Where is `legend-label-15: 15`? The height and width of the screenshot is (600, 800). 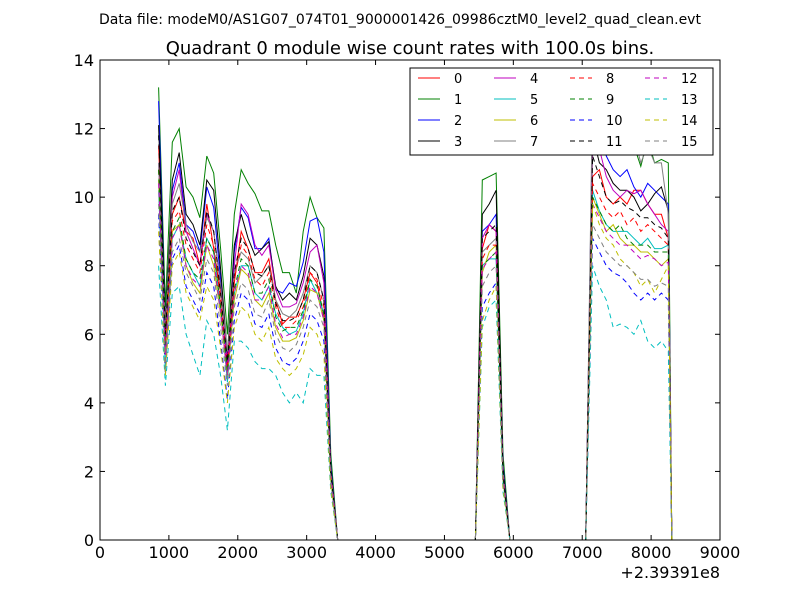
legend-label-15: 15 is located at coordinates (689, 142).